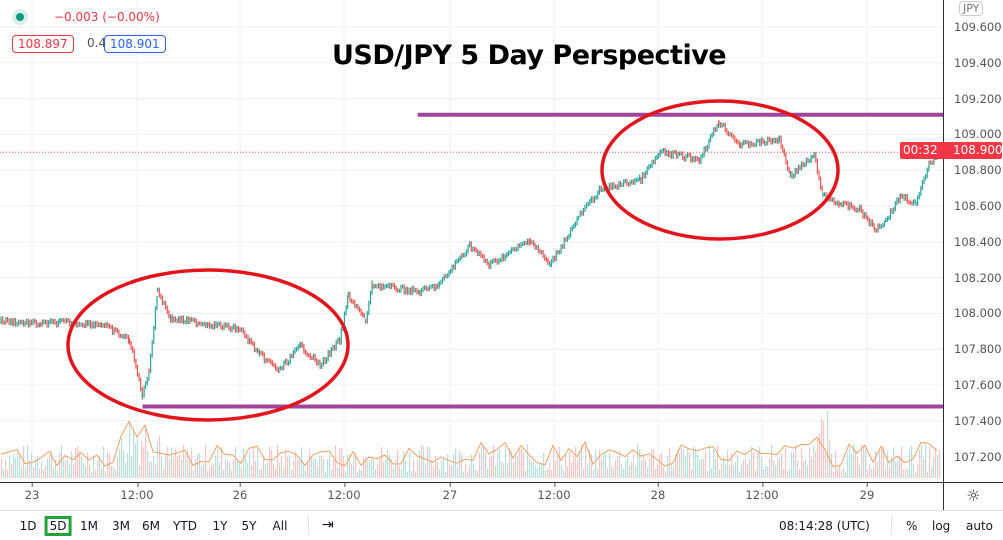 This screenshot has width=1003, height=540. What do you see at coordinates (971, 8) in the screenshot?
I see `currency-label: JPY` at bounding box center [971, 8].